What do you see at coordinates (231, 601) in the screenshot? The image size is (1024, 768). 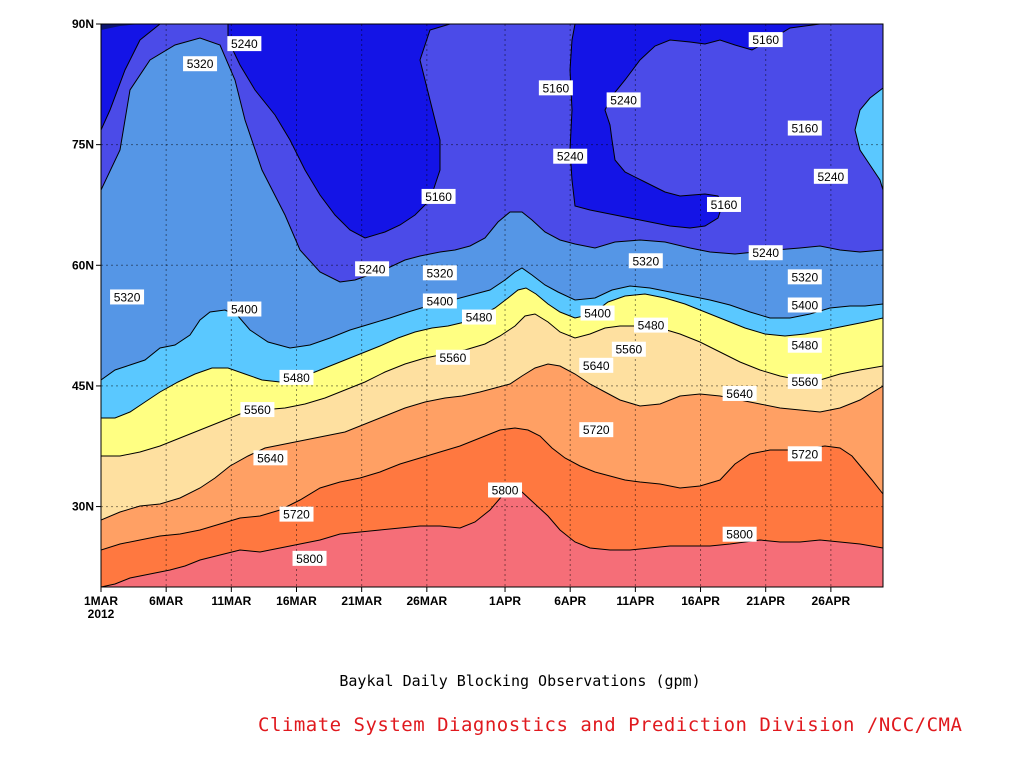 I see `x-tick-label: 11MAR` at bounding box center [231, 601].